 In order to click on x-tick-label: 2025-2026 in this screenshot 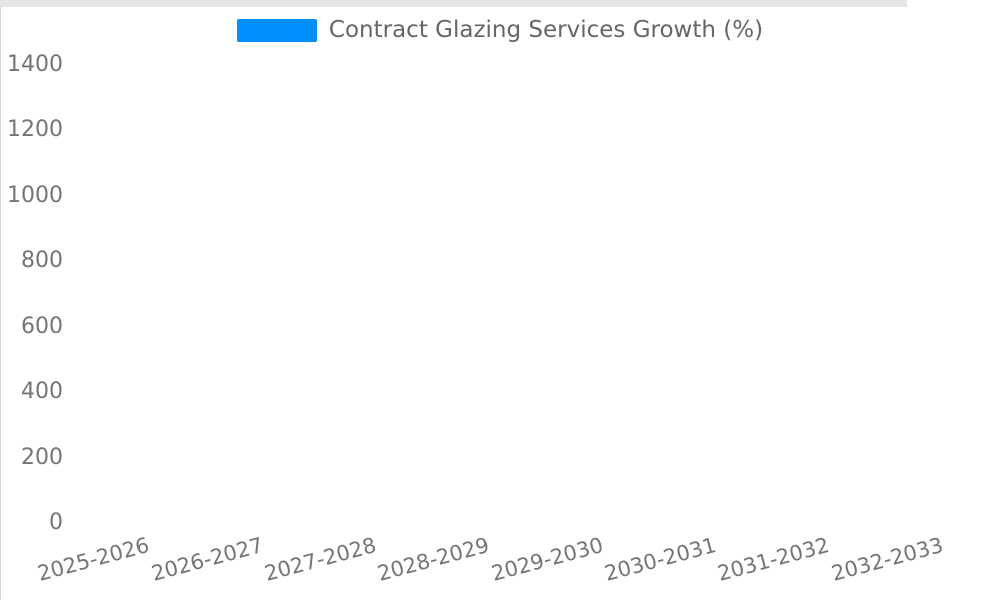, I will do `click(93, 559)`.